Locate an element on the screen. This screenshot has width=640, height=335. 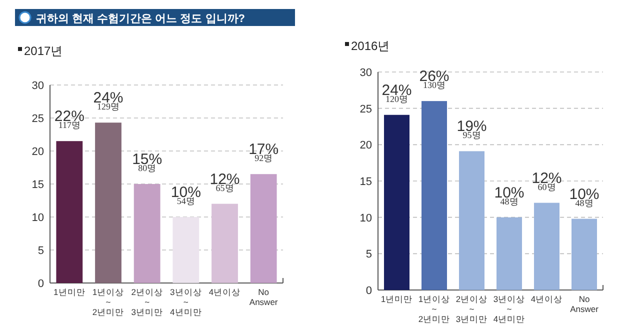
data-label: 24% 120명 is located at coordinates (397, 93).